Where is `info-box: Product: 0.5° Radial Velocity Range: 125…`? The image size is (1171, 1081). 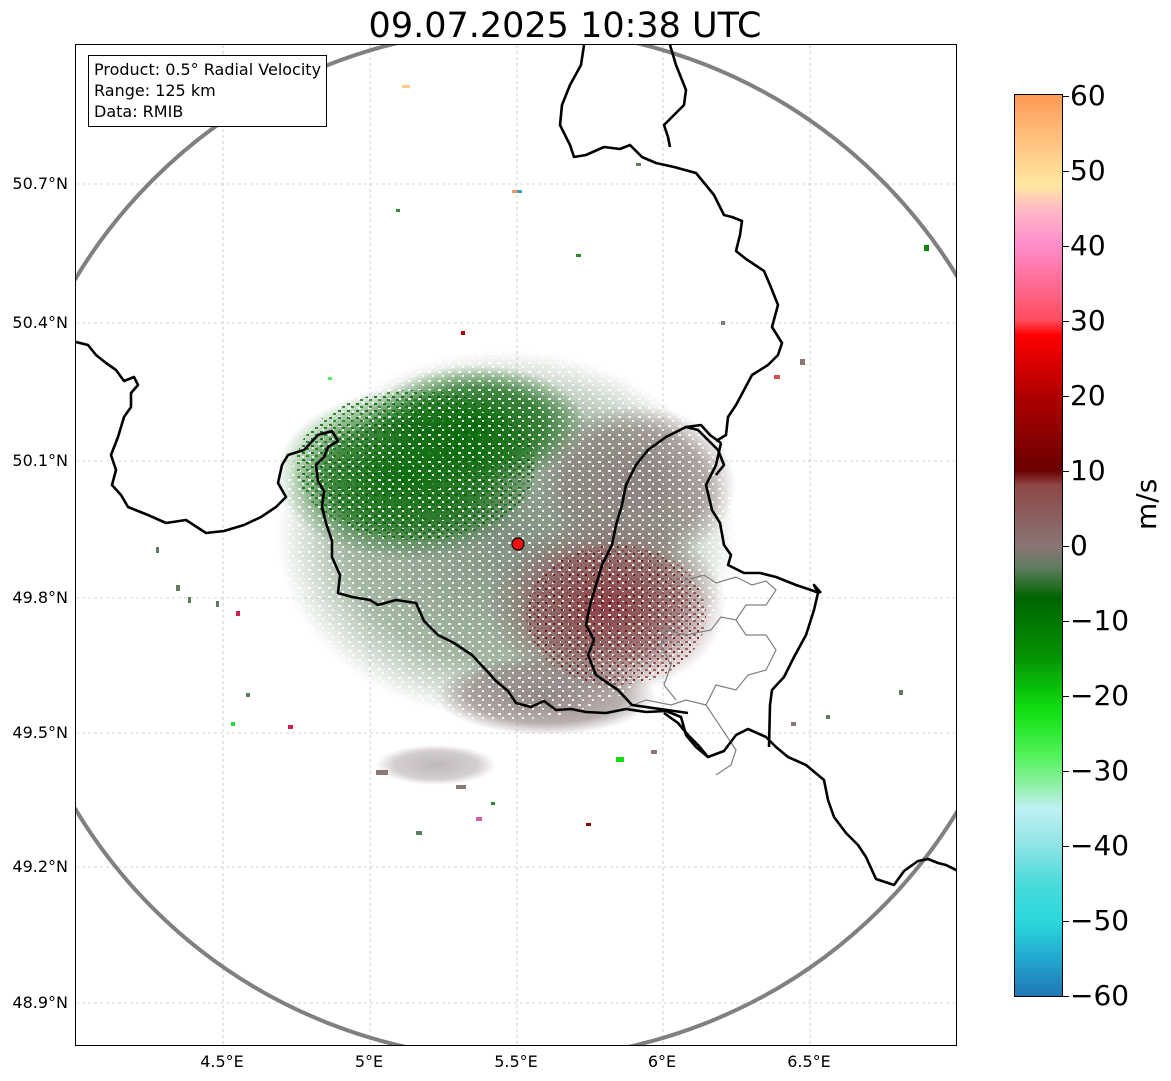 info-box: Product: 0.5° Radial Velocity Range: 125… is located at coordinates (208, 91).